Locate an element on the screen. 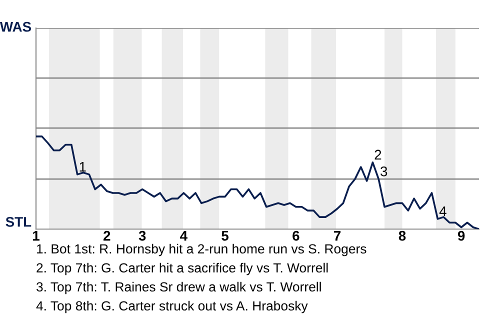  annotation: 2 is located at coordinates (378, 155).